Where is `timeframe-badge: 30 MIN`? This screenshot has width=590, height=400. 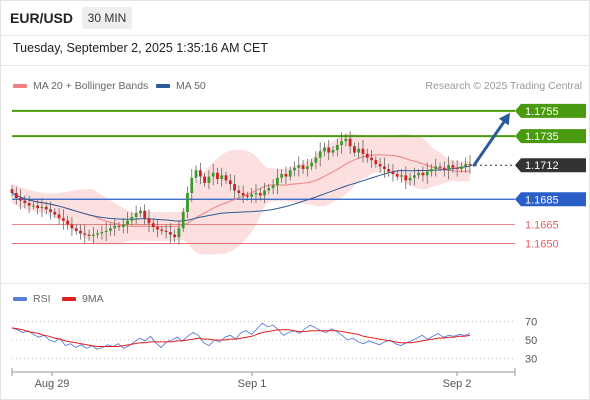 timeframe-badge: 30 MIN is located at coordinates (107, 18).